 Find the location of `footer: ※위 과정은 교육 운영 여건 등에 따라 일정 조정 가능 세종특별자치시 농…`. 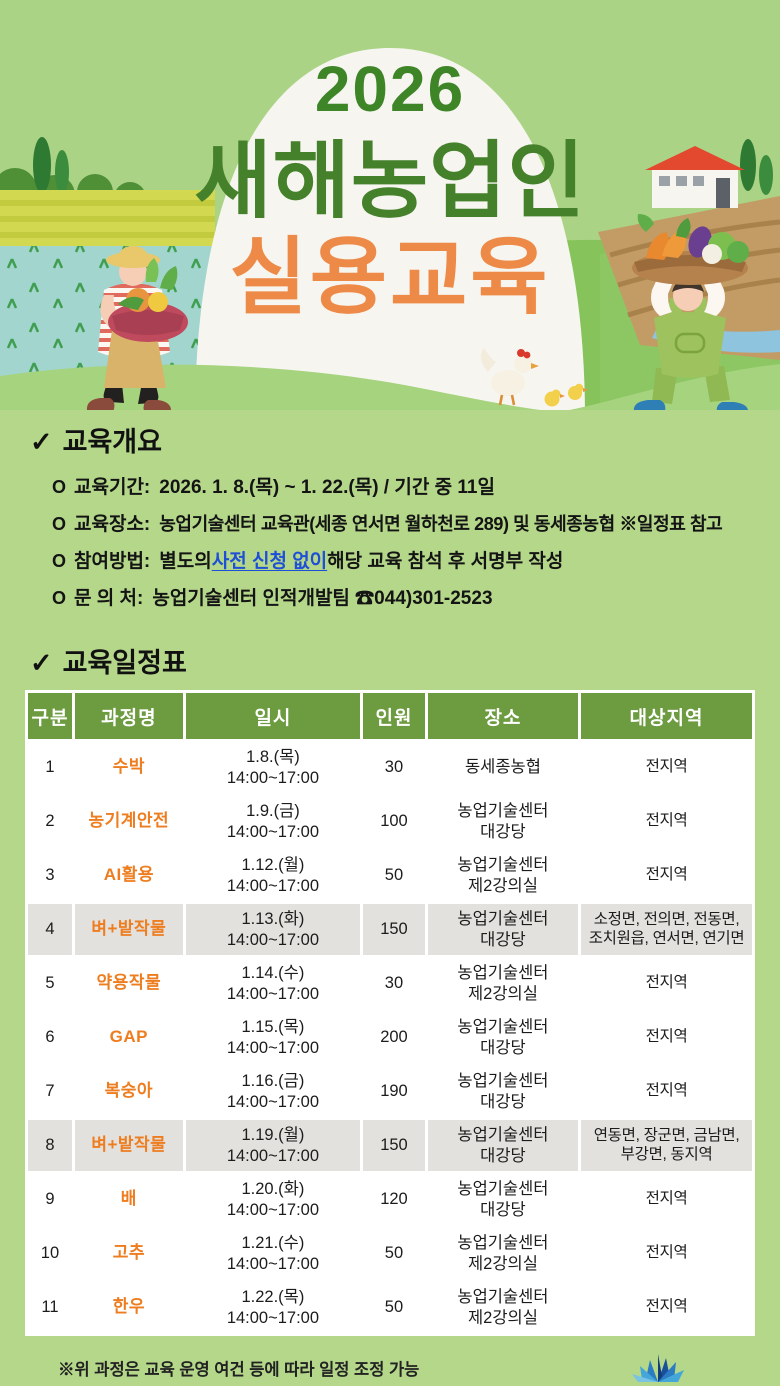

footer: ※위 과정은 교육 운영 여건 등에 따라 일정 조정 가능 세종특별자치시 농… is located at coordinates (390, 1367).